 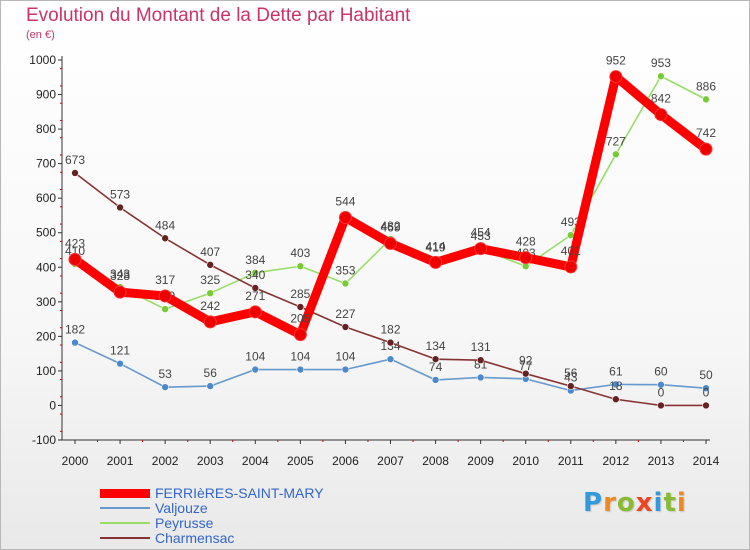 What do you see at coordinates (661, 372) in the screenshot?
I see `data-label: 60` at bounding box center [661, 372].